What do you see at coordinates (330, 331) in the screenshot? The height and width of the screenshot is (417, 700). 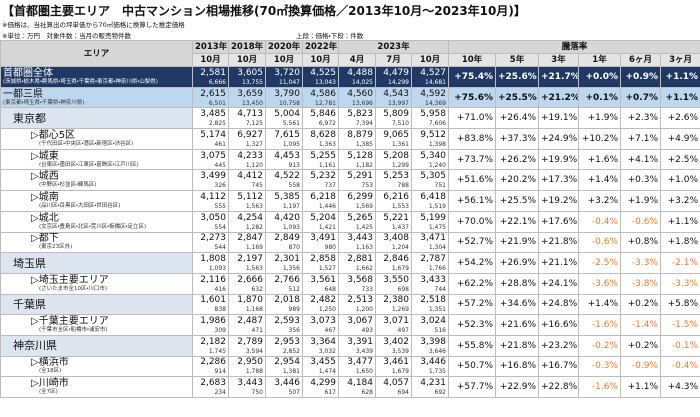 I see `count: 467` at bounding box center [330, 331].